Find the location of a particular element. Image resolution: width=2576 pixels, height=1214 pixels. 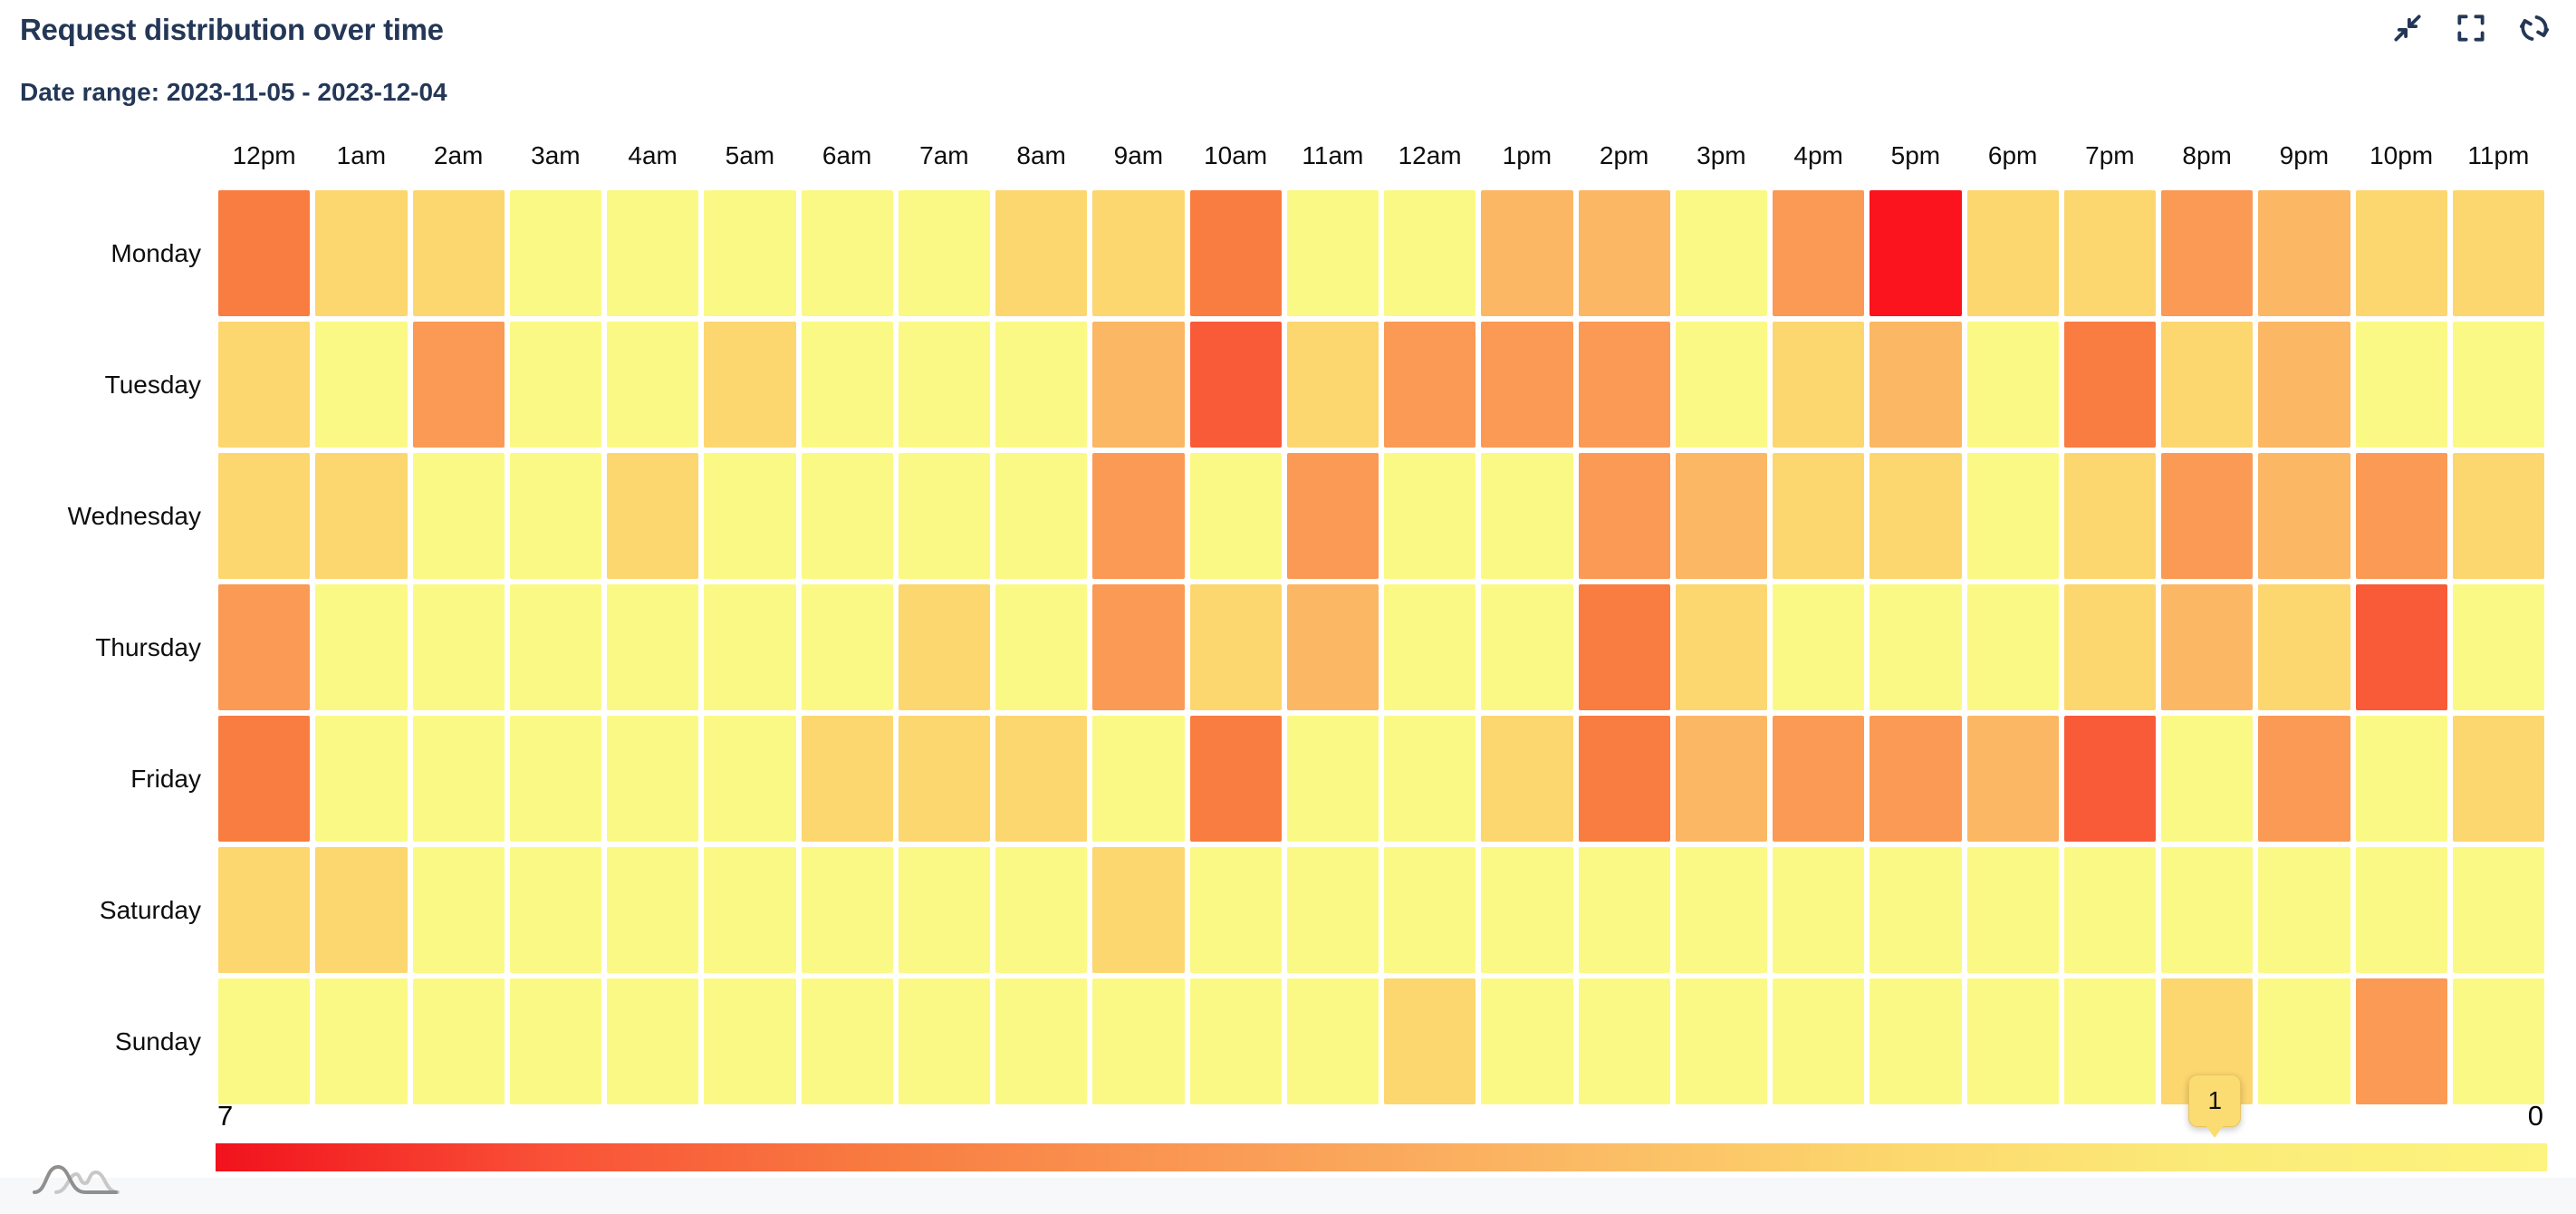

collapse-button is located at coordinates (2407, 29).